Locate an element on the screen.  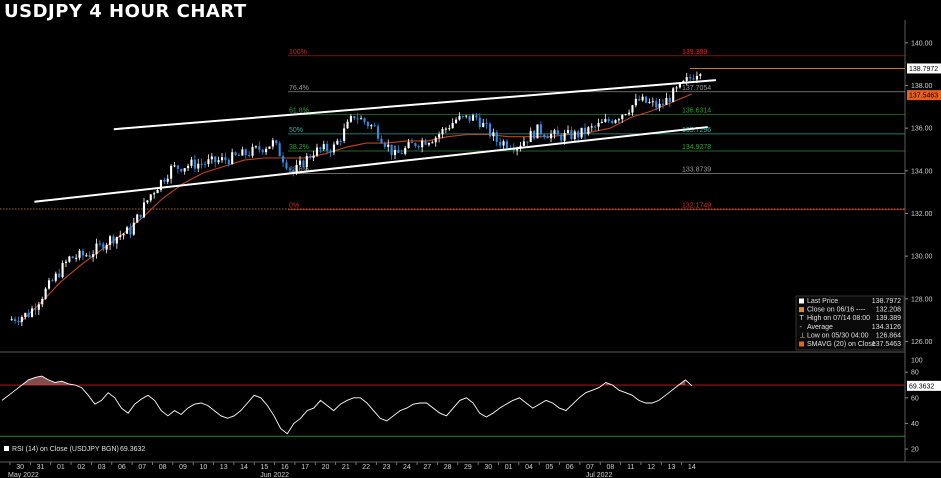
rsi-value-tag-text: 69.3632 is located at coordinates (921, 386).